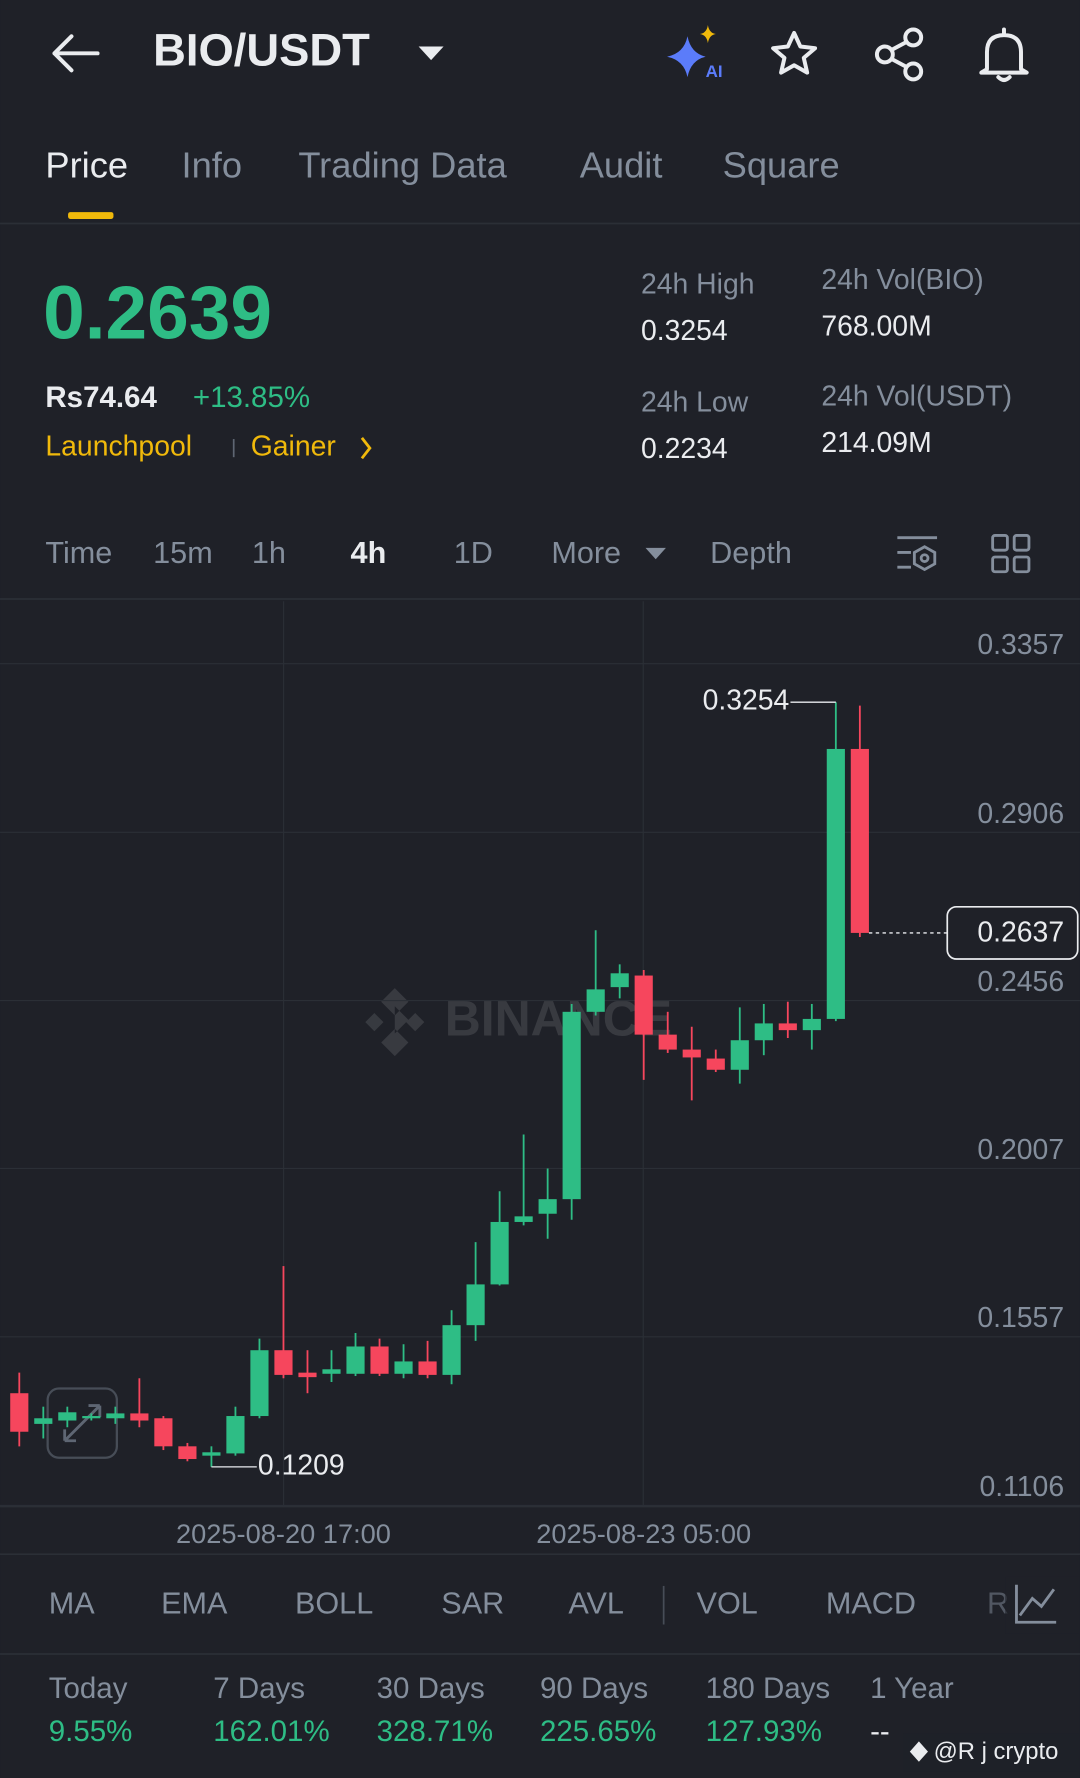  What do you see at coordinates (271, 1731) in the screenshot?
I see `period-change: 162.01%` at bounding box center [271, 1731].